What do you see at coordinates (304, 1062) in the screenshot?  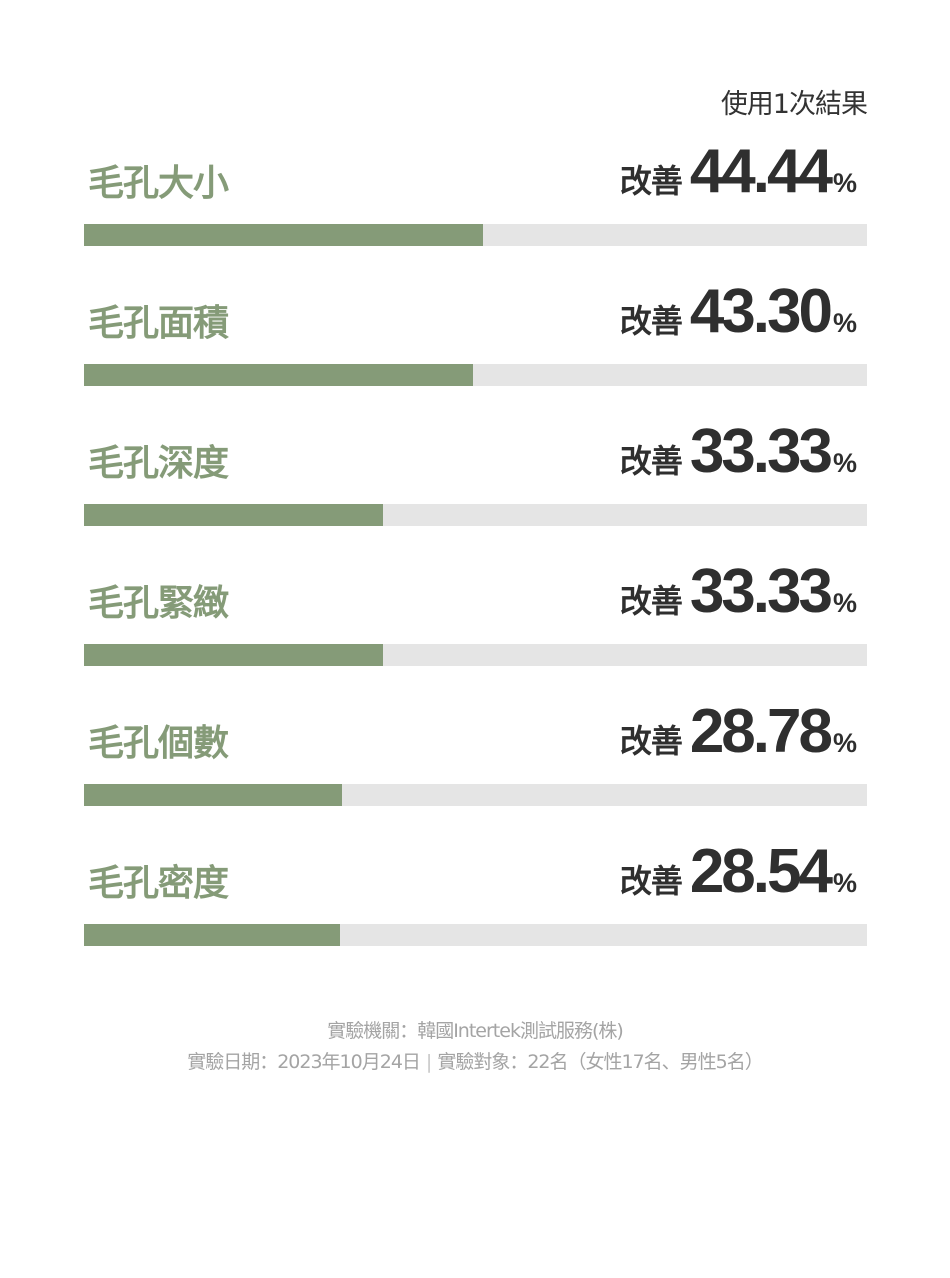 I see `footnote-date: 實驗日期：2023年10月24日` at bounding box center [304, 1062].